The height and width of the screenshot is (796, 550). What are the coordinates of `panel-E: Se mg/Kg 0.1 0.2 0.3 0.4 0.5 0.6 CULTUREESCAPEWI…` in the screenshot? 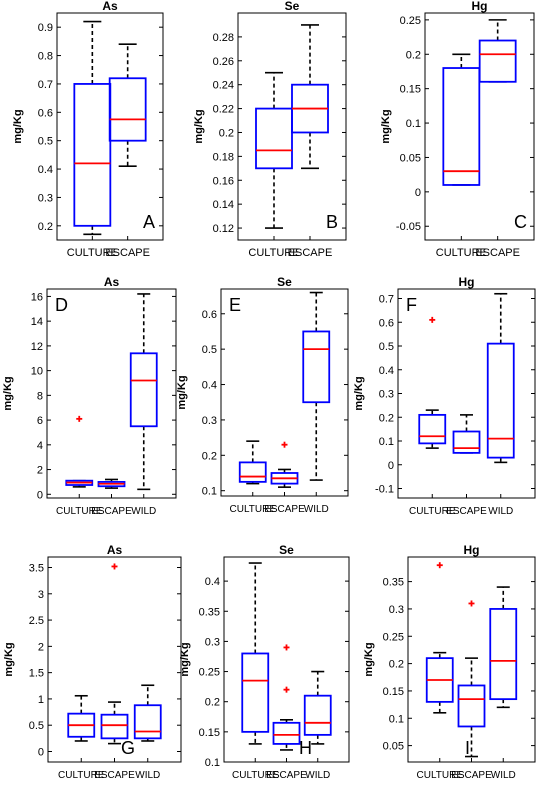 It's located at (262, 395).